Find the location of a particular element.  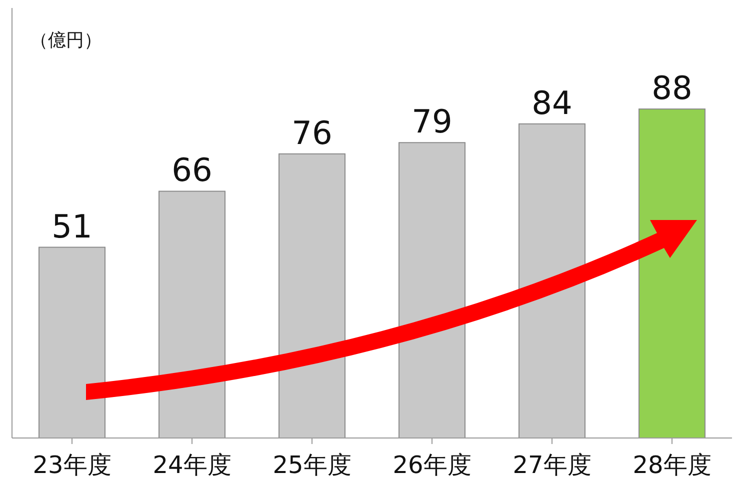

x-tick-label: 26年度 is located at coordinates (432, 465).